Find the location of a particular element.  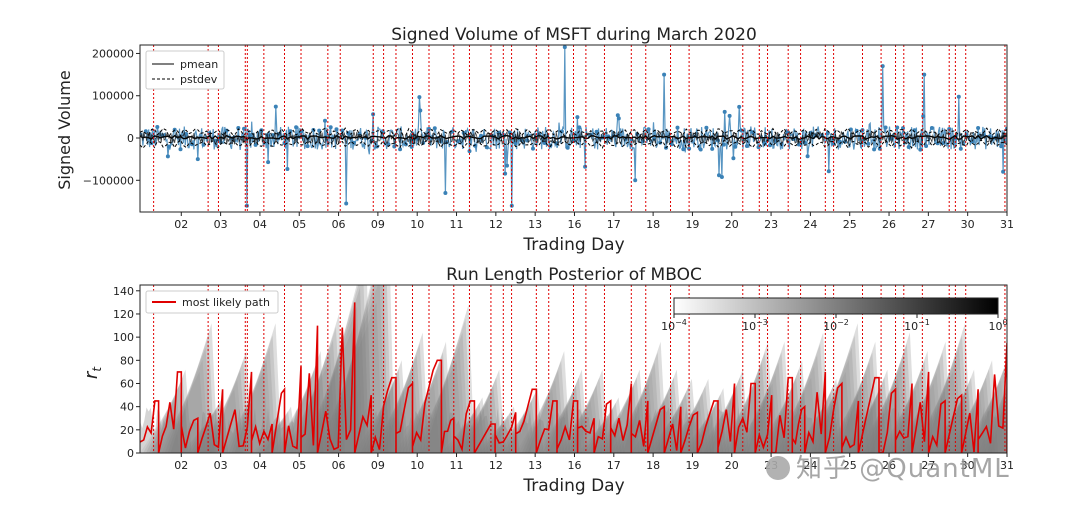

bottom-y-tick-label: 60 is located at coordinates (127, 383).